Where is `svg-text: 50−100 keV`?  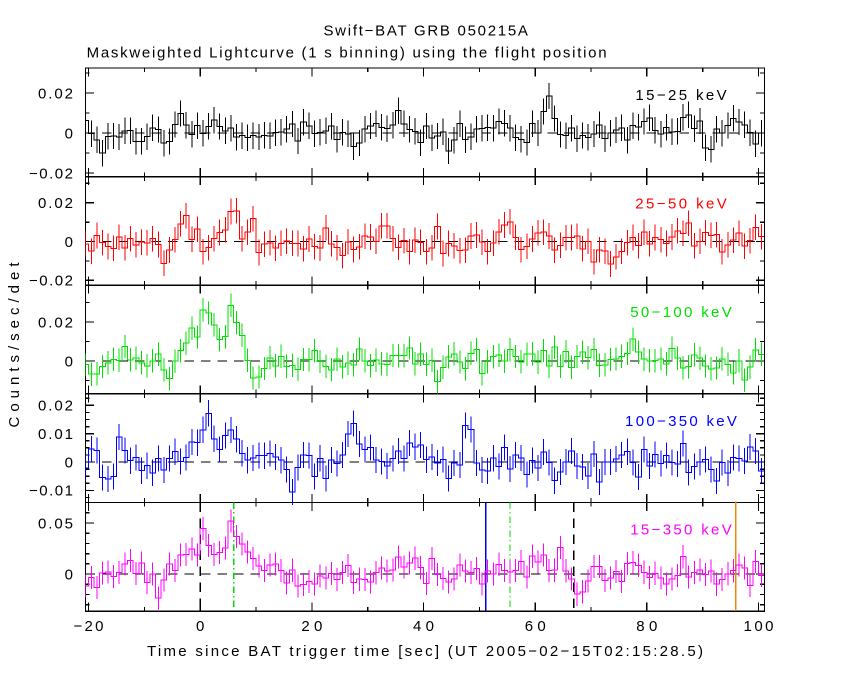
svg-text: 50−100 keV is located at coordinates (681, 312).